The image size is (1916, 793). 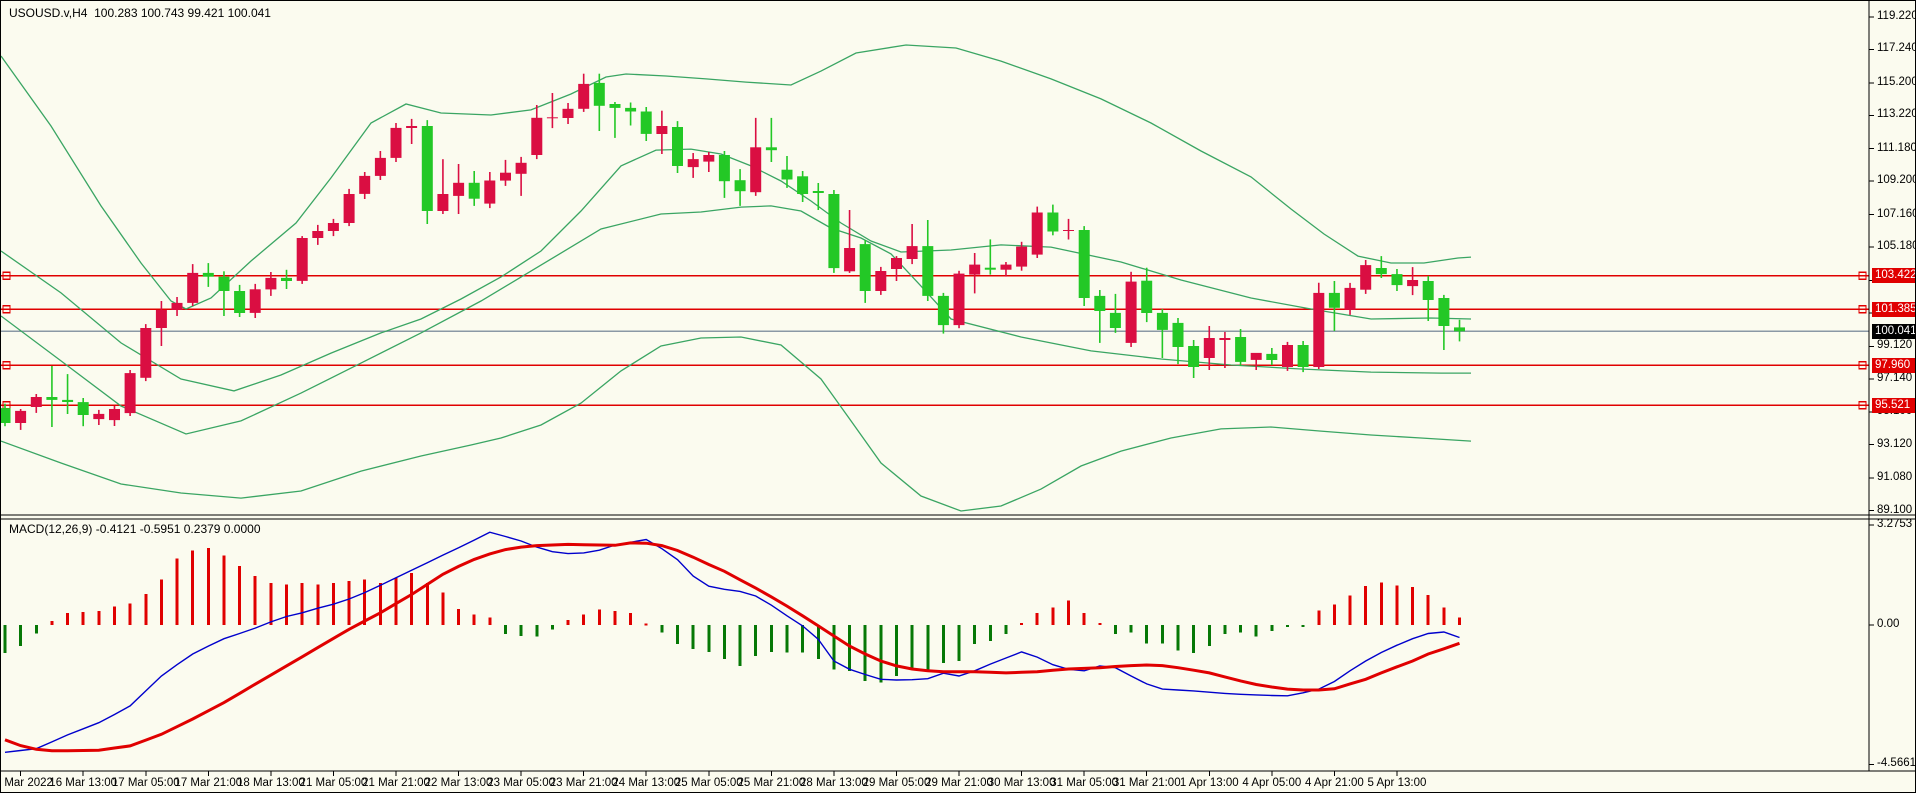 What do you see at coordinates (1895, 345) in the screenshot?
I see `price-tick-label: 99.120` at bounding box center [1895, 345].